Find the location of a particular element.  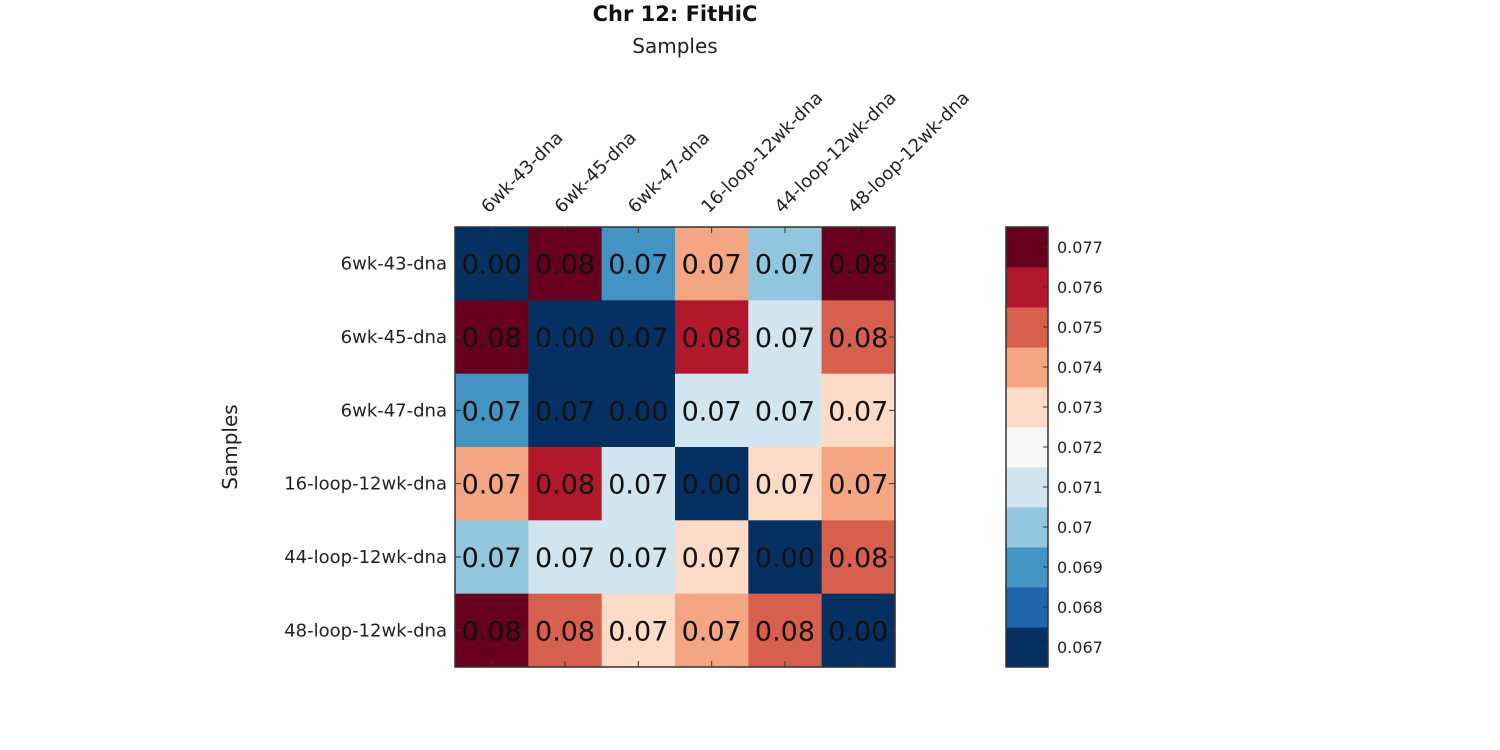

x-tick-label: 44-loop-12wk-dna is located at coordinates (836, 153).